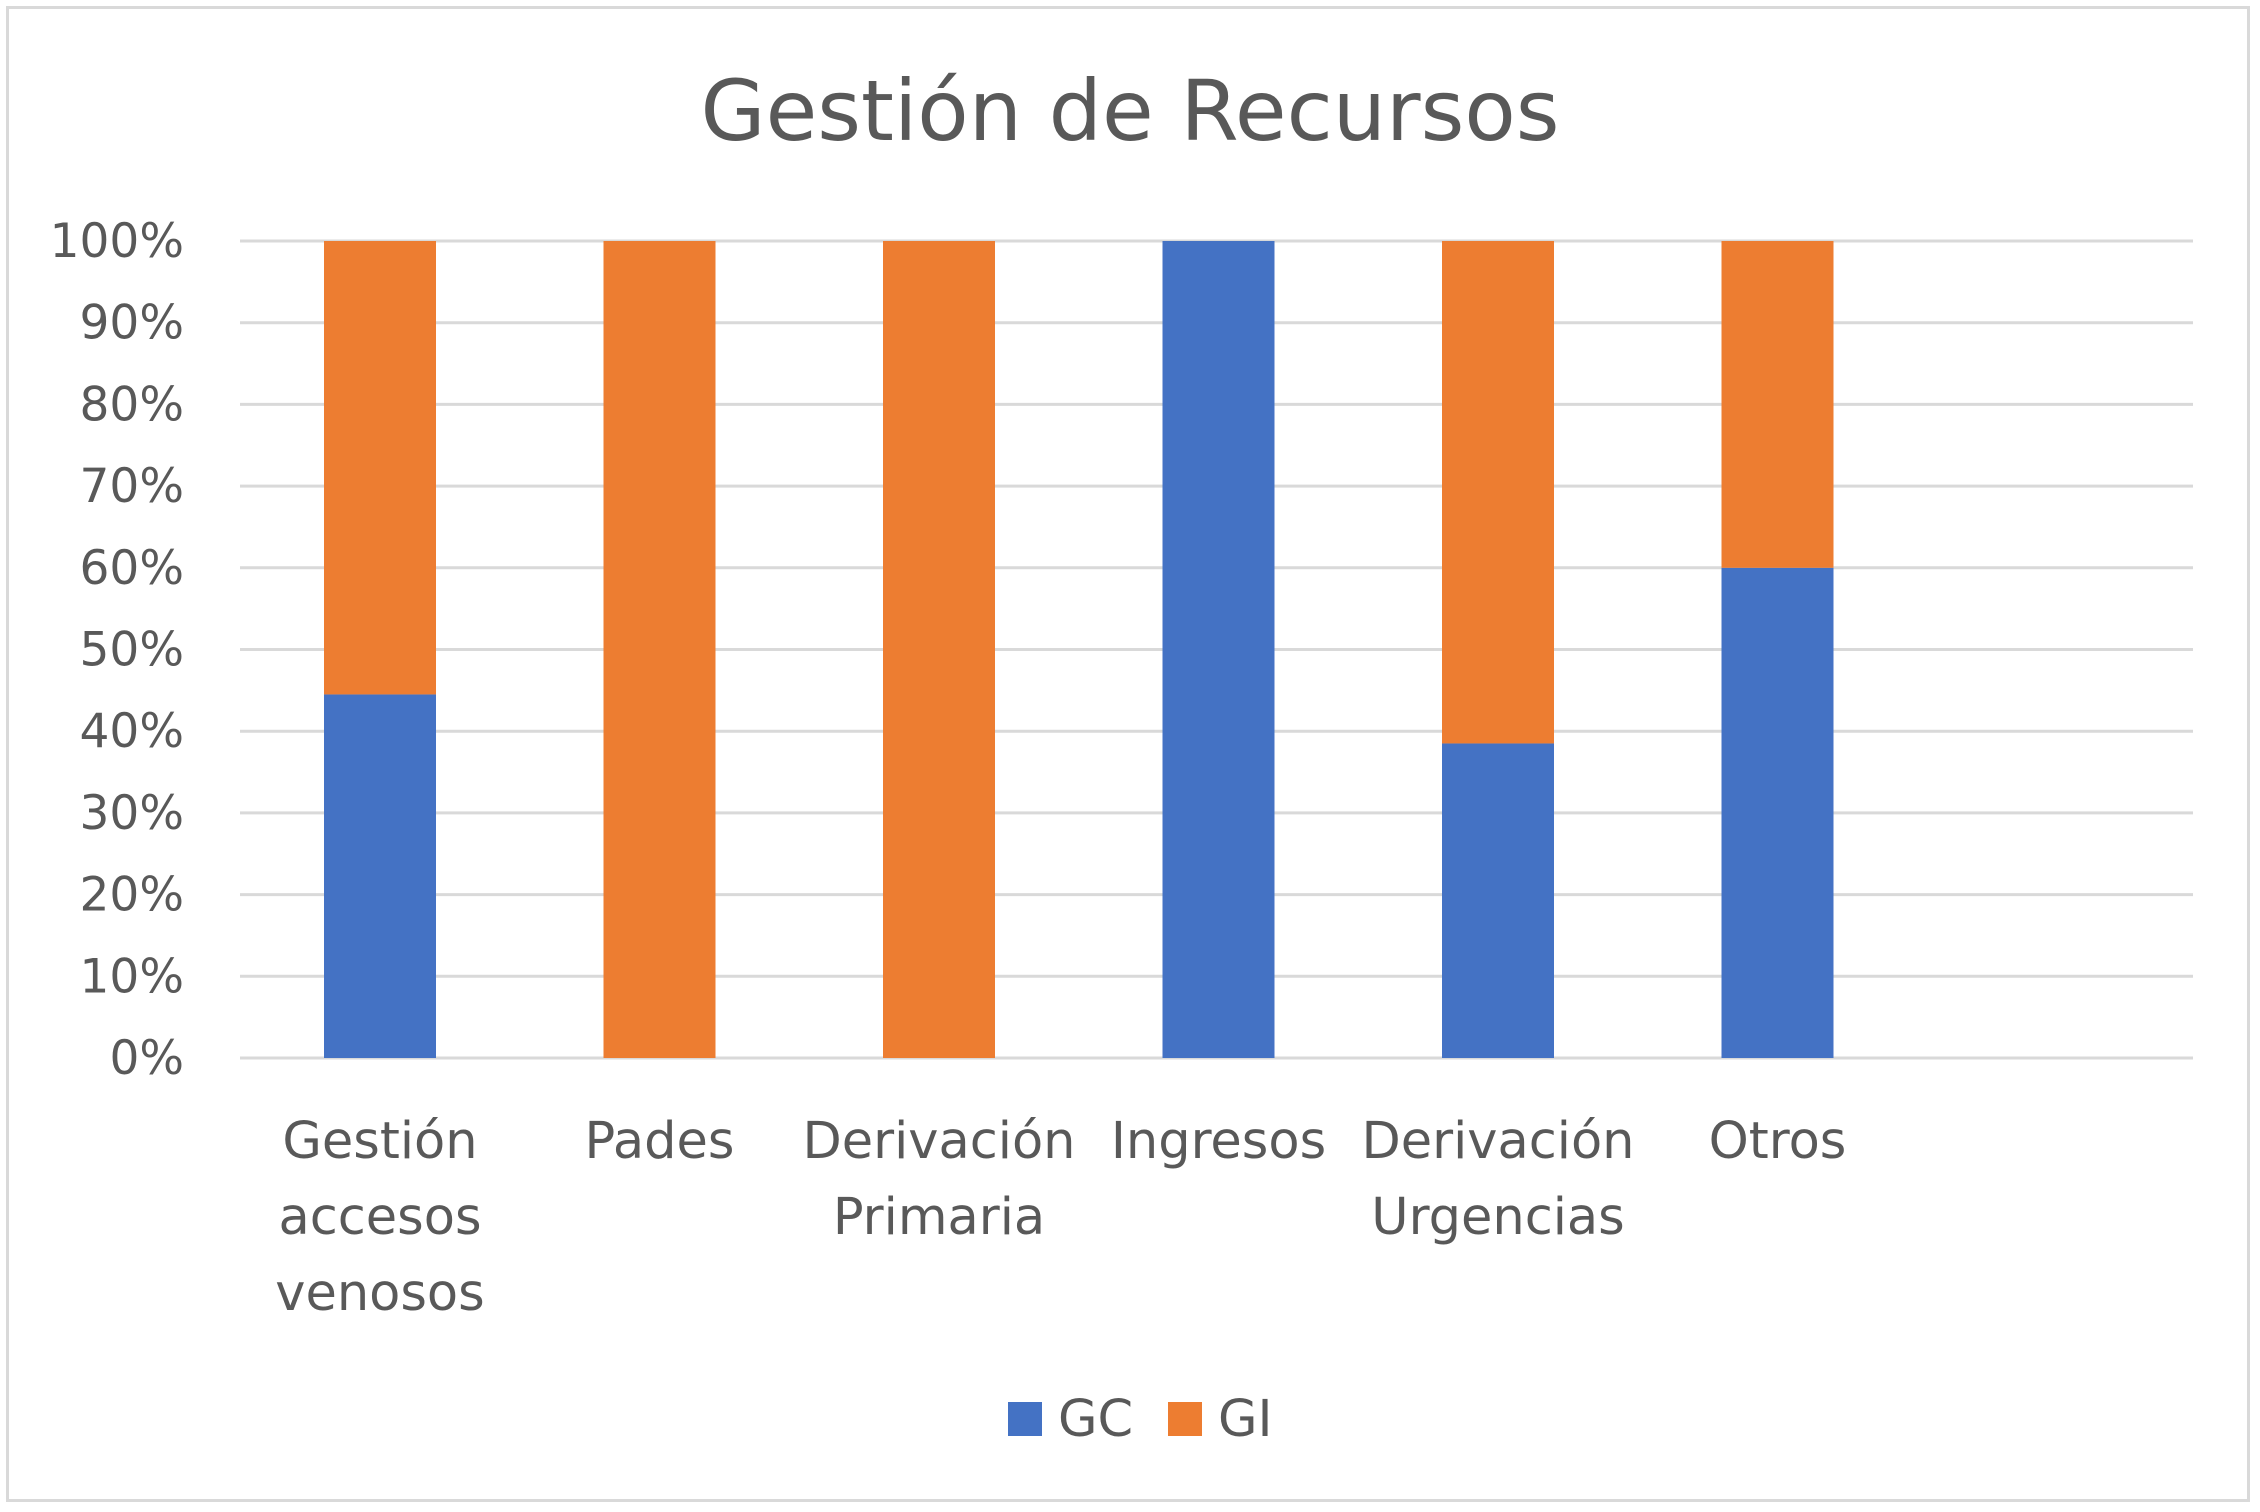 This screenshot has height=1512, width=2260. Describe the element at coordinates (1498, 1179) in the screenshot. I see `x-category-label: Derivación Urgencias` at that location.